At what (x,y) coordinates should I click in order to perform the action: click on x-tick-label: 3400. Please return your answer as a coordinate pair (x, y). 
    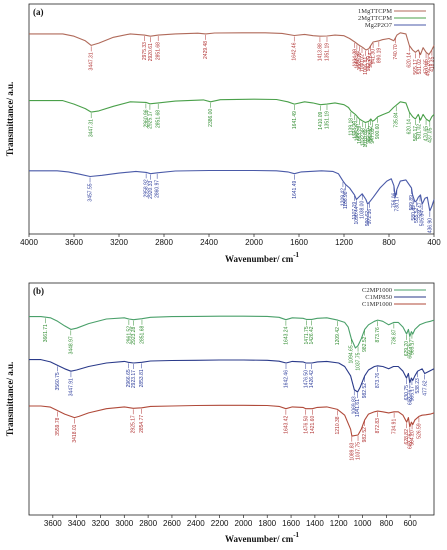
    Looking at the image, I should click on (77, 523).